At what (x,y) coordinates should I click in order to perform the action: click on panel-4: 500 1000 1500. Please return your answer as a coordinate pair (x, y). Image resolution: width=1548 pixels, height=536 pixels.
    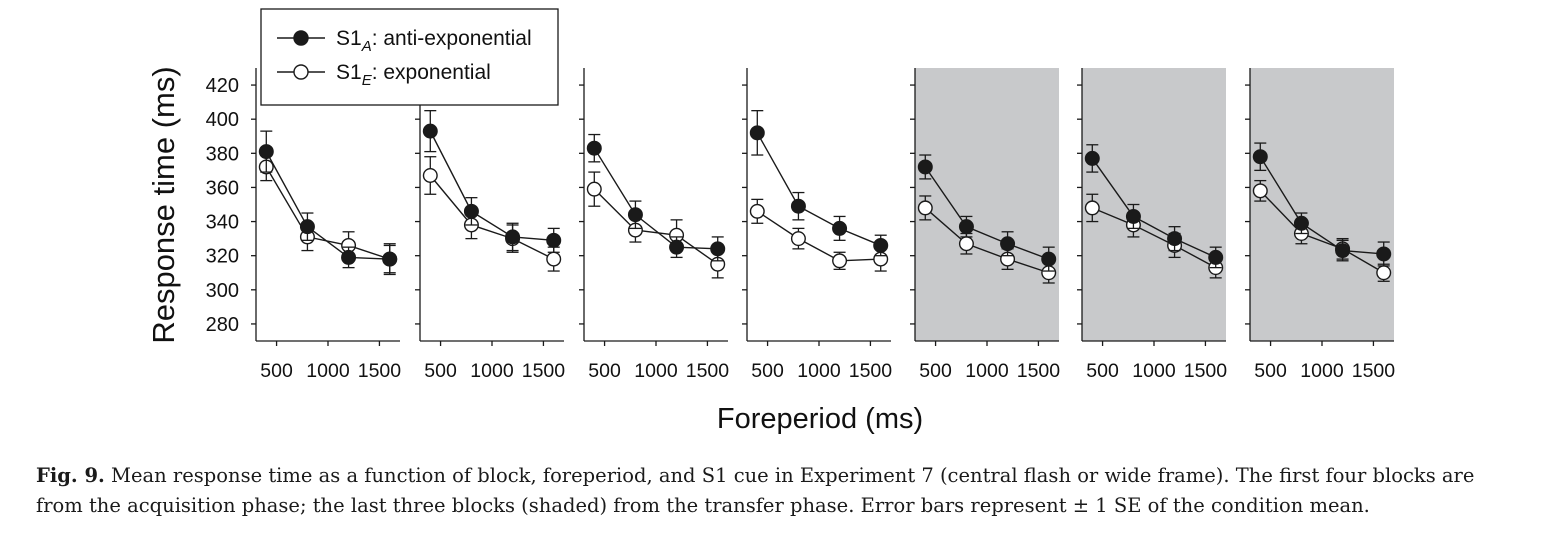
    Looking at the image, I should click on (817, 225).